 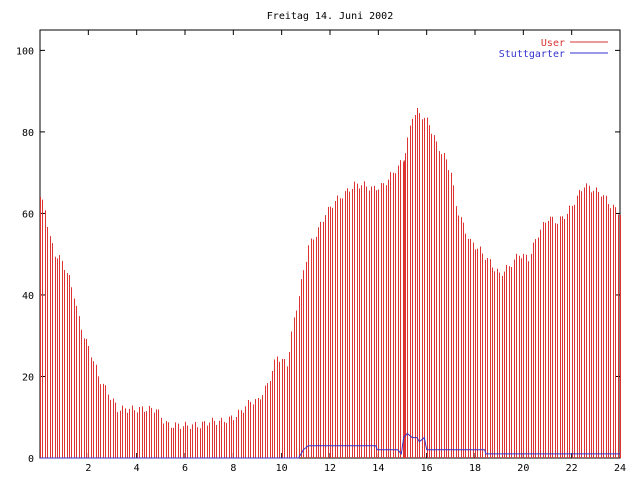 What do you see at coordinates (475, 468) in the screenshot?
I see `x-tick-label: 18` at bounding box center [475, 468].